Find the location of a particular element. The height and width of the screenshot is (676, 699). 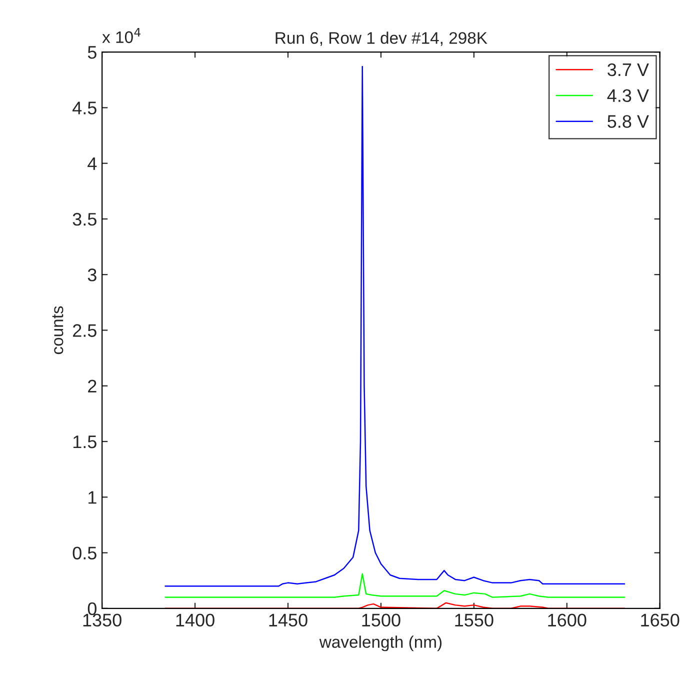

y-tick-label: 2.5 is located at coordinates (84, 330).